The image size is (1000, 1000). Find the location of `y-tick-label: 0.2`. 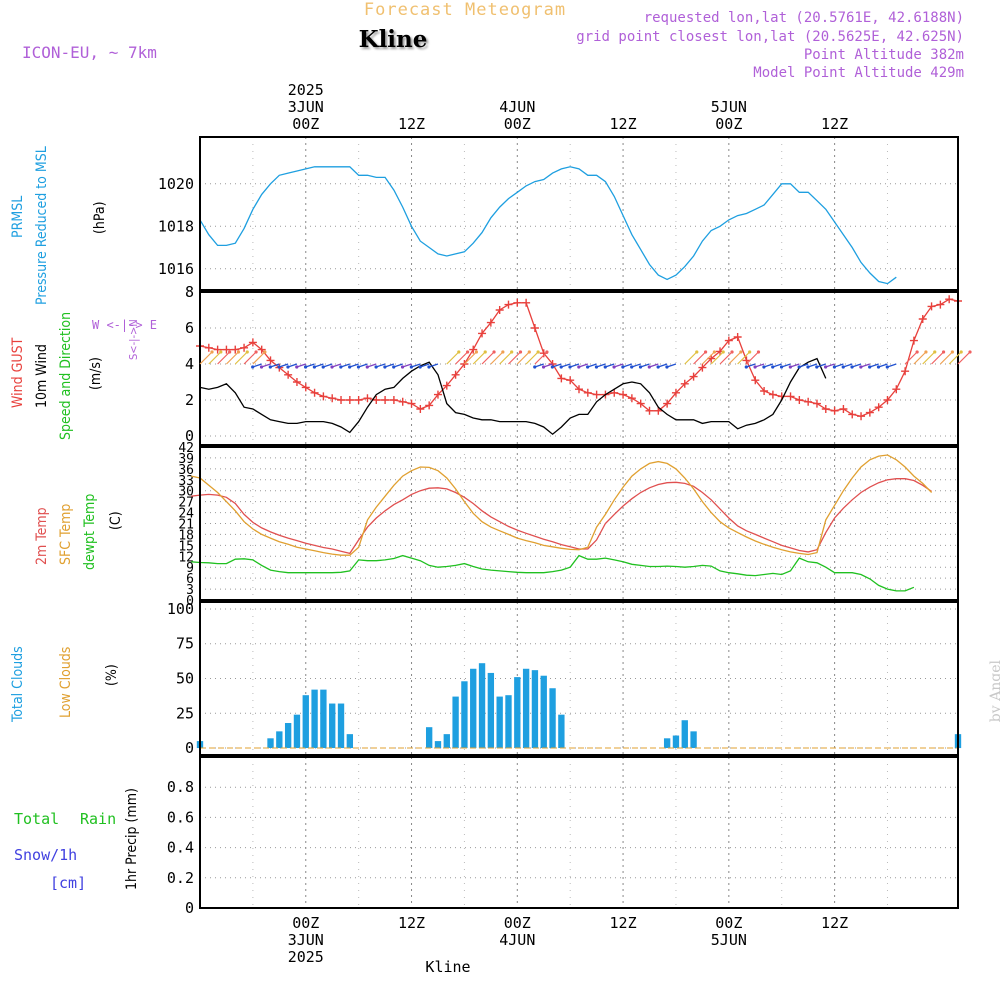

y-tick-label: 0.2 is located at coordinates (180, 878).